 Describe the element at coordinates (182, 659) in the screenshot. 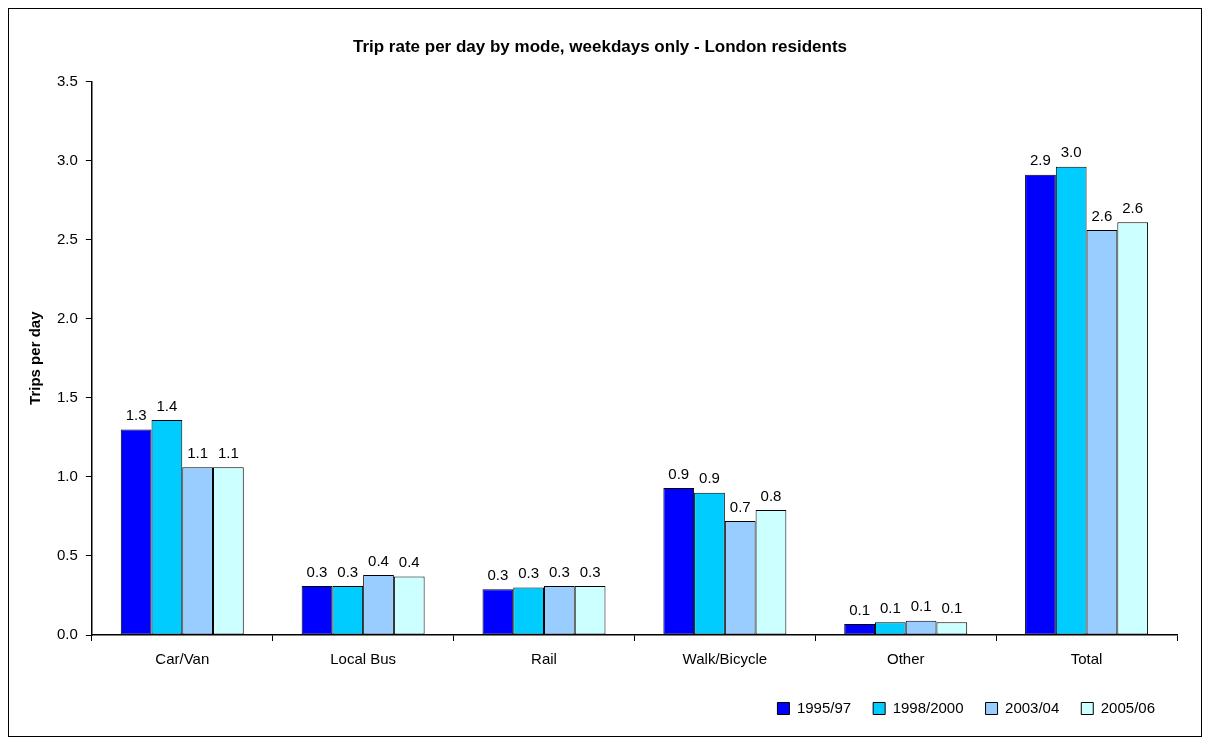

I see `x-tick-label: Car/Van` at that location.